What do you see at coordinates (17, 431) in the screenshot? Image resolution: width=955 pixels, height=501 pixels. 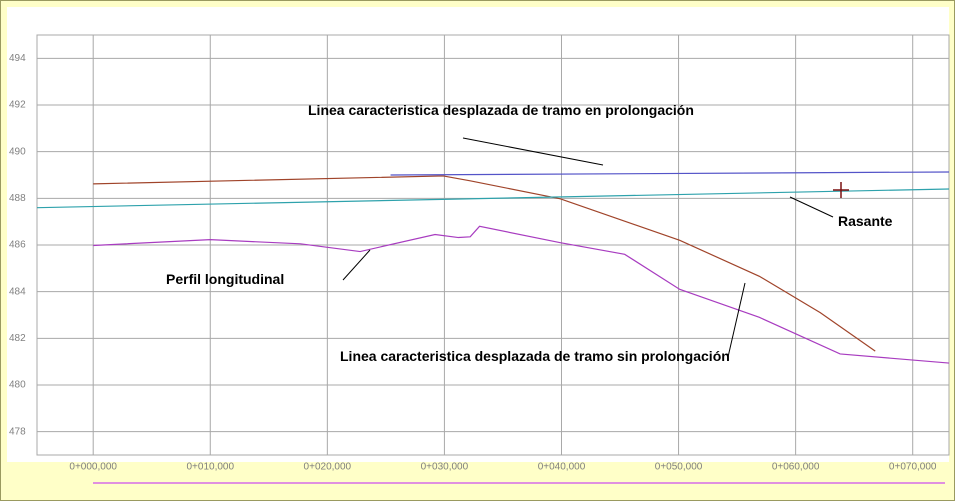 I see `y-tick-label: 478` at bounding box center [17, 431].